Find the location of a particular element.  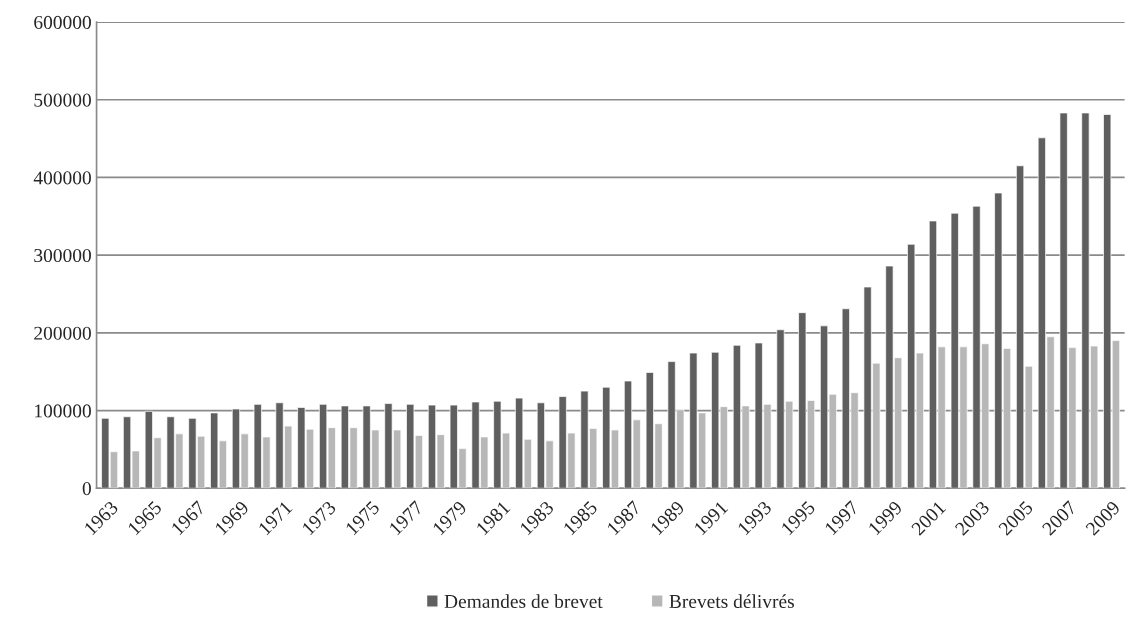

y-tick-label: 600000 is located at coordinates (62, 22).